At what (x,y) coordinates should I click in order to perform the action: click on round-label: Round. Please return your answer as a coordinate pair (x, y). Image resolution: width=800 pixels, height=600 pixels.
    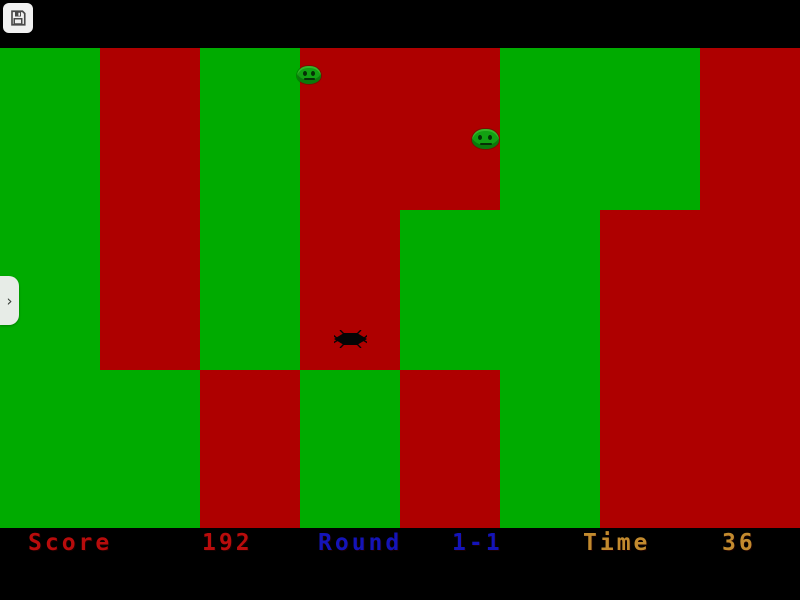
    Looking at the image, I should click on (360, 543).